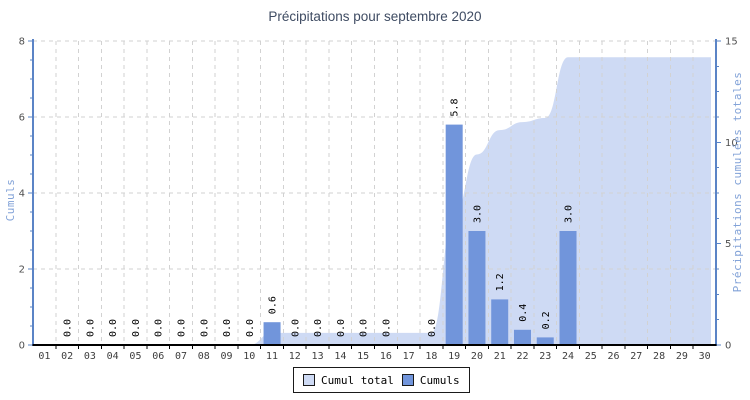  What do you see at coordinates (568, 356) in the screenshot?
I see `x-axis-label-day-24: 24` at bounding box center [568, 356].